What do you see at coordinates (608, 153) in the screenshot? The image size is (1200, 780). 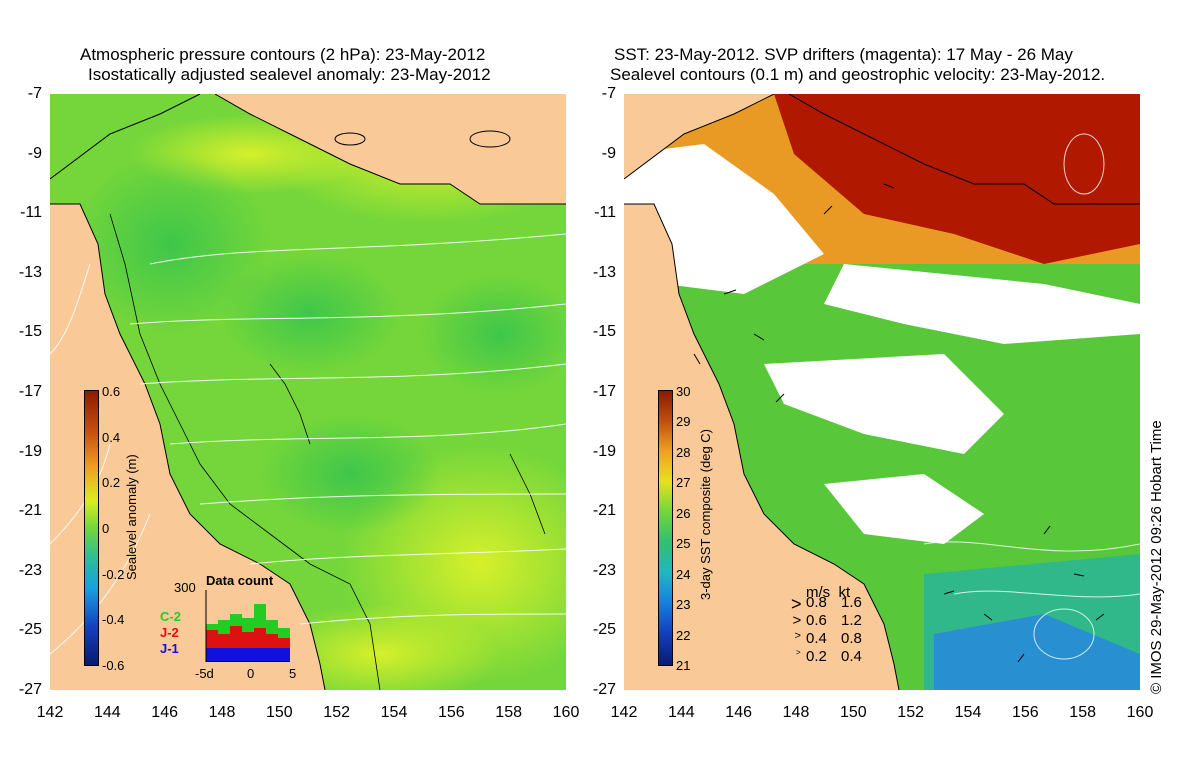 I see `right-y-tick: -9` at bounding box center [608, 153].